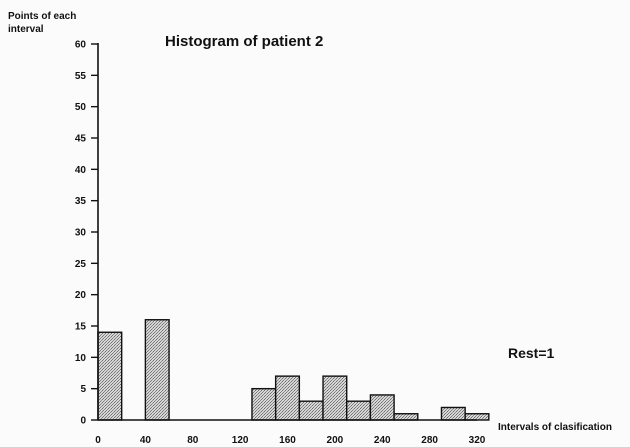  I want to click on bars-group, so click(293, 370).